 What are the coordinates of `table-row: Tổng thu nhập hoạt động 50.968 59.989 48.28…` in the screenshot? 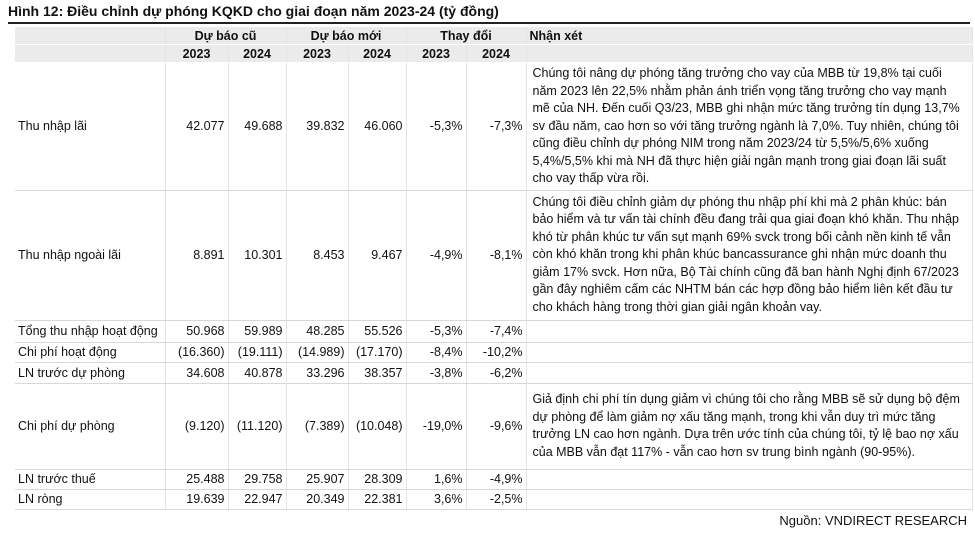 It's located at (494, 331).